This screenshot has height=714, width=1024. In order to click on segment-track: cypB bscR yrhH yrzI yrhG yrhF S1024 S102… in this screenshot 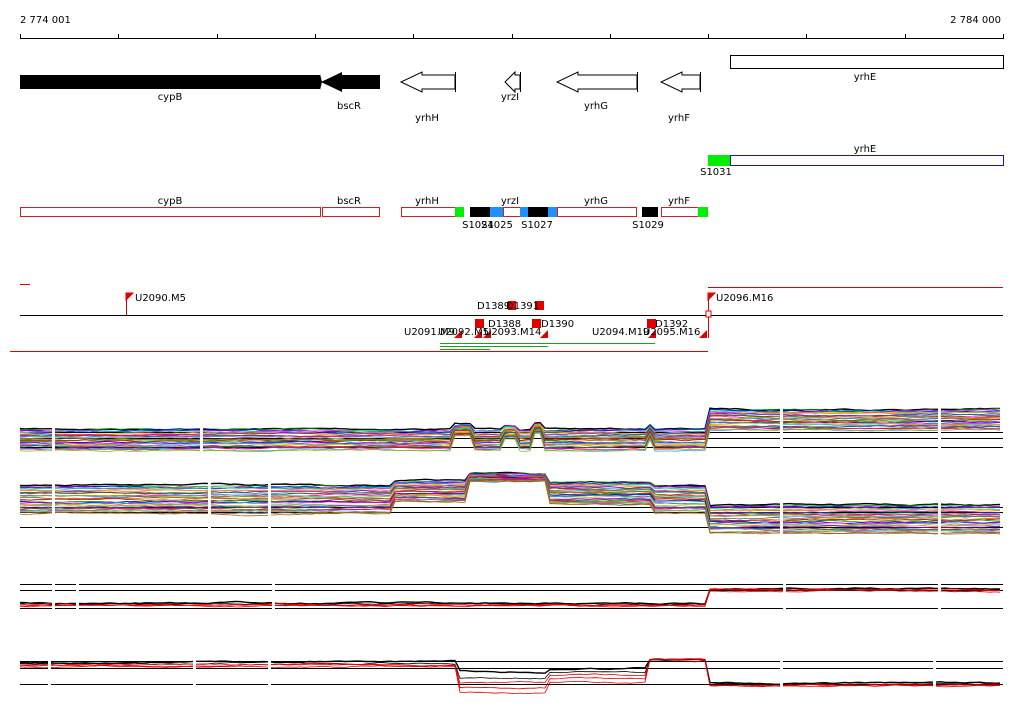, I will do `click(364, 213)`.